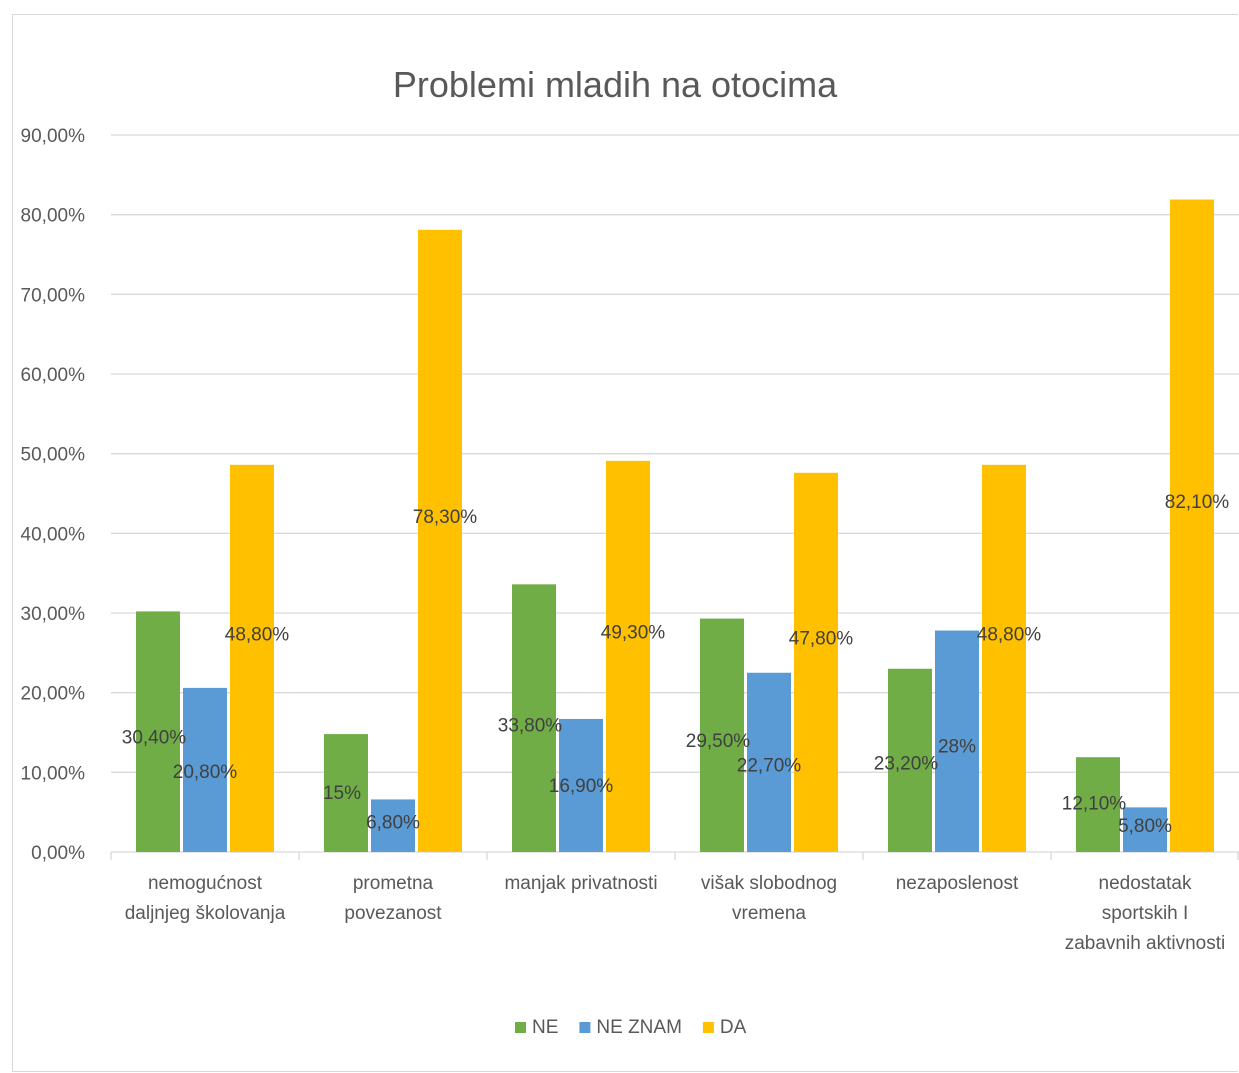 This screenshot has width=1239, height=1073. I want to click on chart-title: Problemi mladih na otocima, so click(615, 84).